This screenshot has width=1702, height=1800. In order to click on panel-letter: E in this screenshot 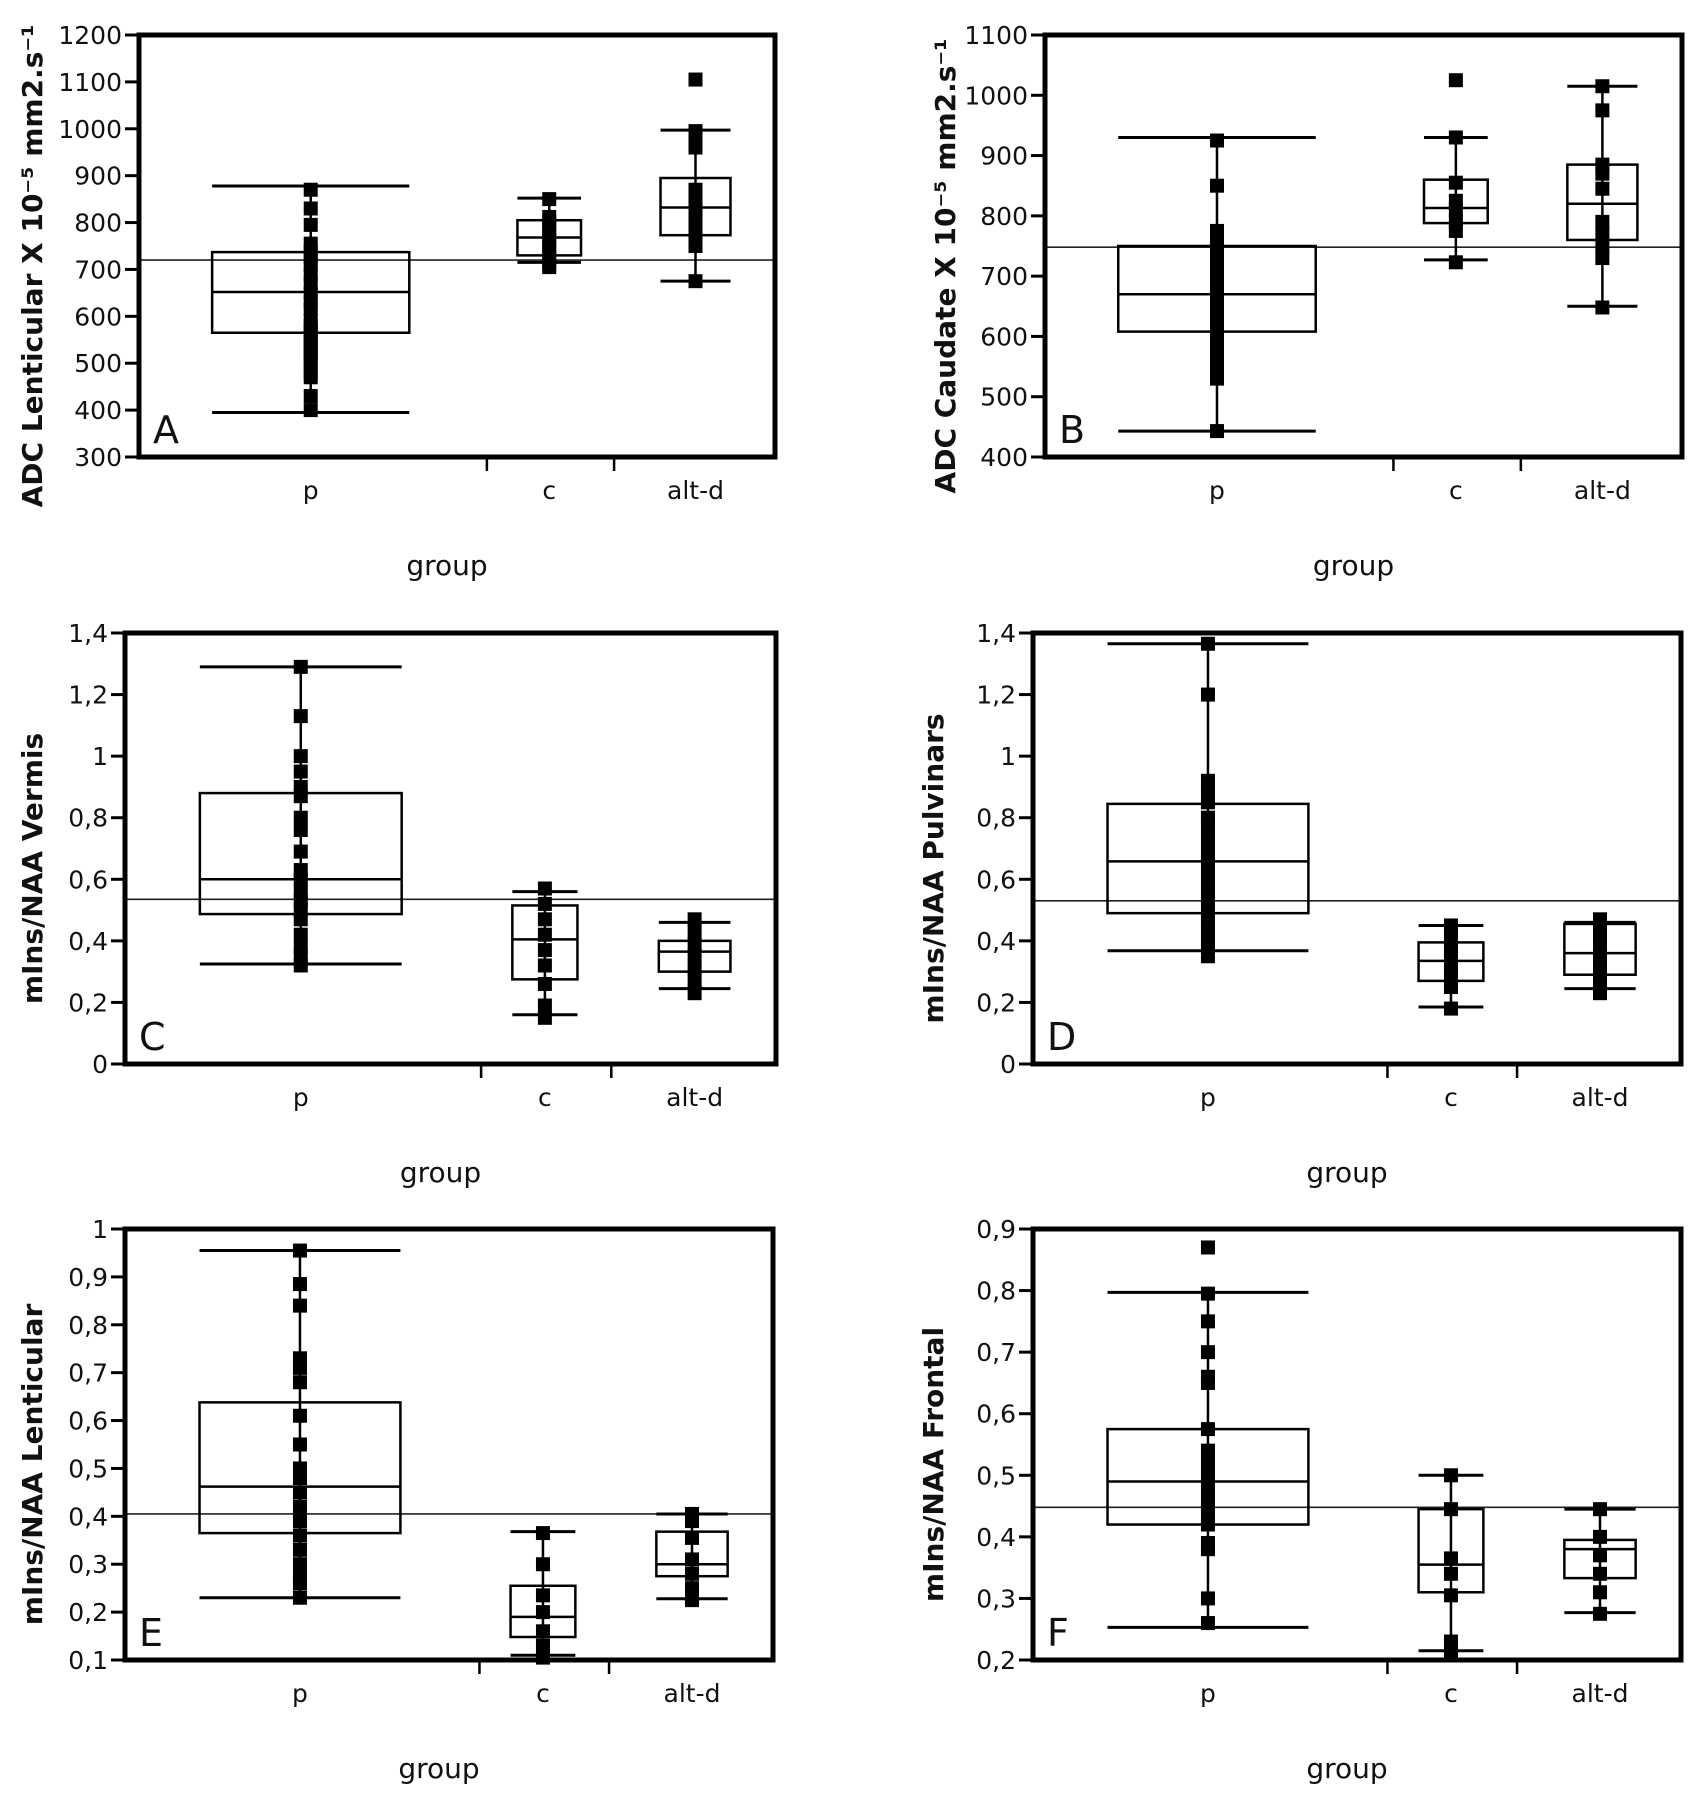, I will do `click(151, 1633)`.